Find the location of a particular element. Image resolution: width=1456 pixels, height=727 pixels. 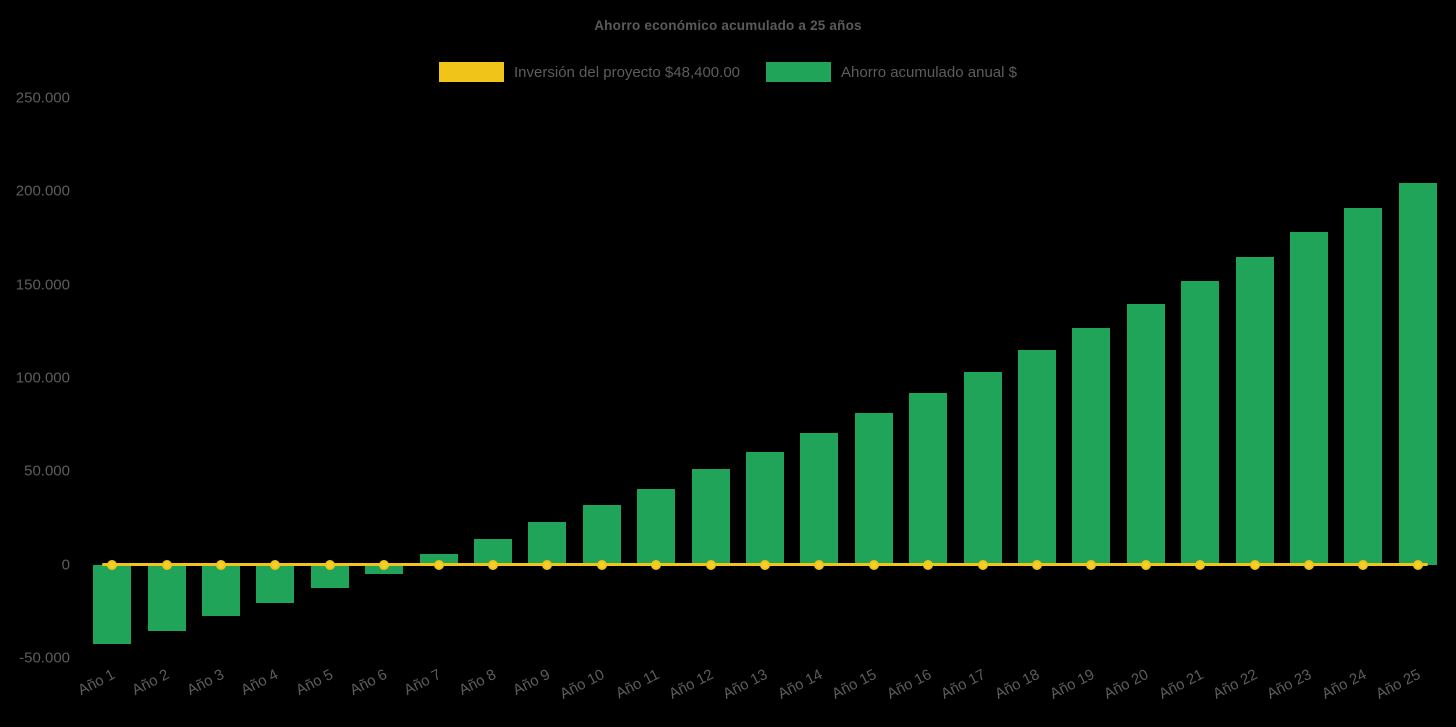

x-label-text: Año 14 is located at coordinates (800, 684).